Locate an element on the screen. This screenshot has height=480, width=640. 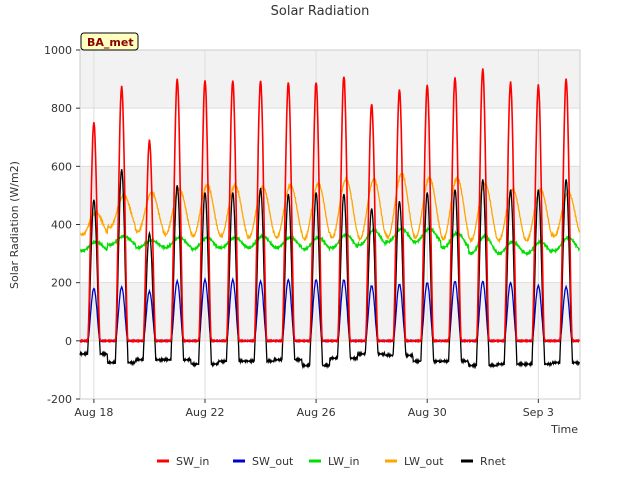
legend-label-rnet: Rnet is located at coordinates (493, 461).